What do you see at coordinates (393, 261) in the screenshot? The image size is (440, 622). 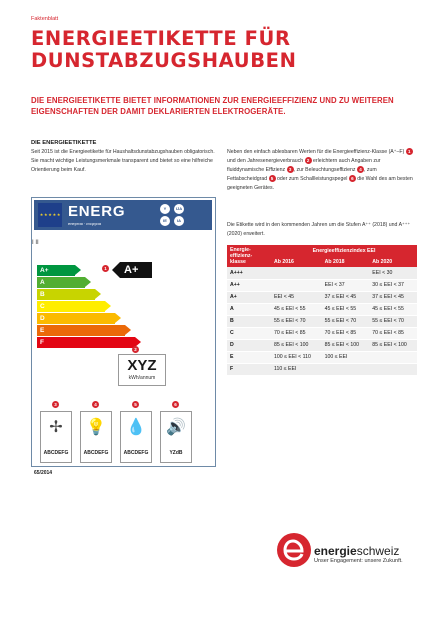 I see `table-head-year: Ab 2020` at bounding box center [393, 261].